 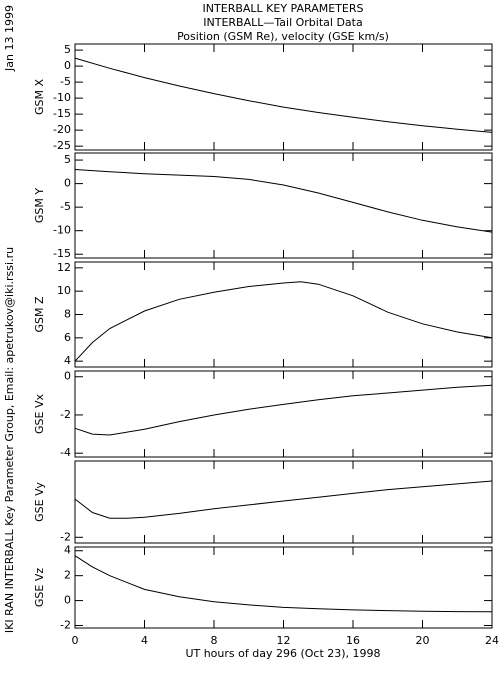 I want to click on y-tick-label: -20, so click(x=62, y=129).